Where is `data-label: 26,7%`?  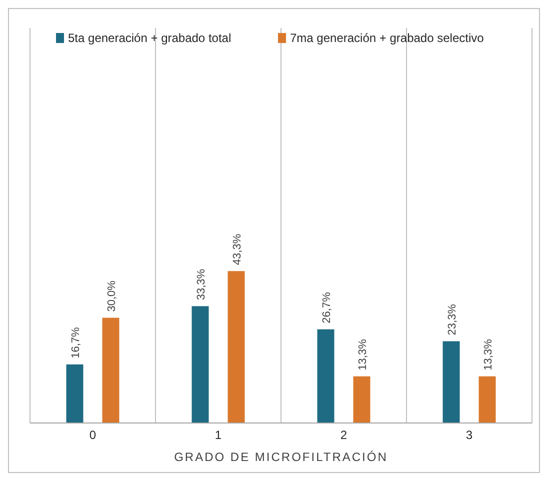 data-label: 26,7% is located at coordinates (326, 308).